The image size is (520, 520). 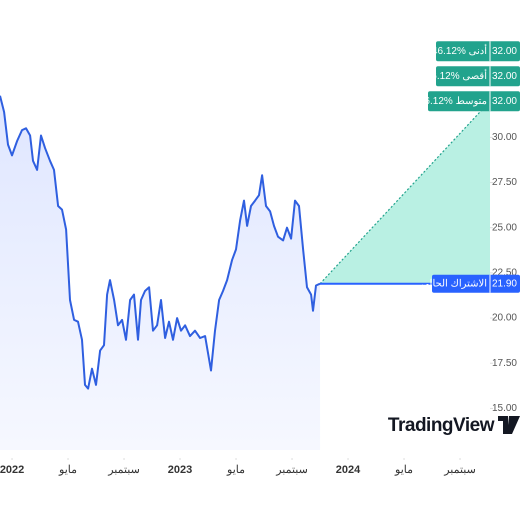 I want to click on y-tick-label: 30.00, so click(x=504, y=137).